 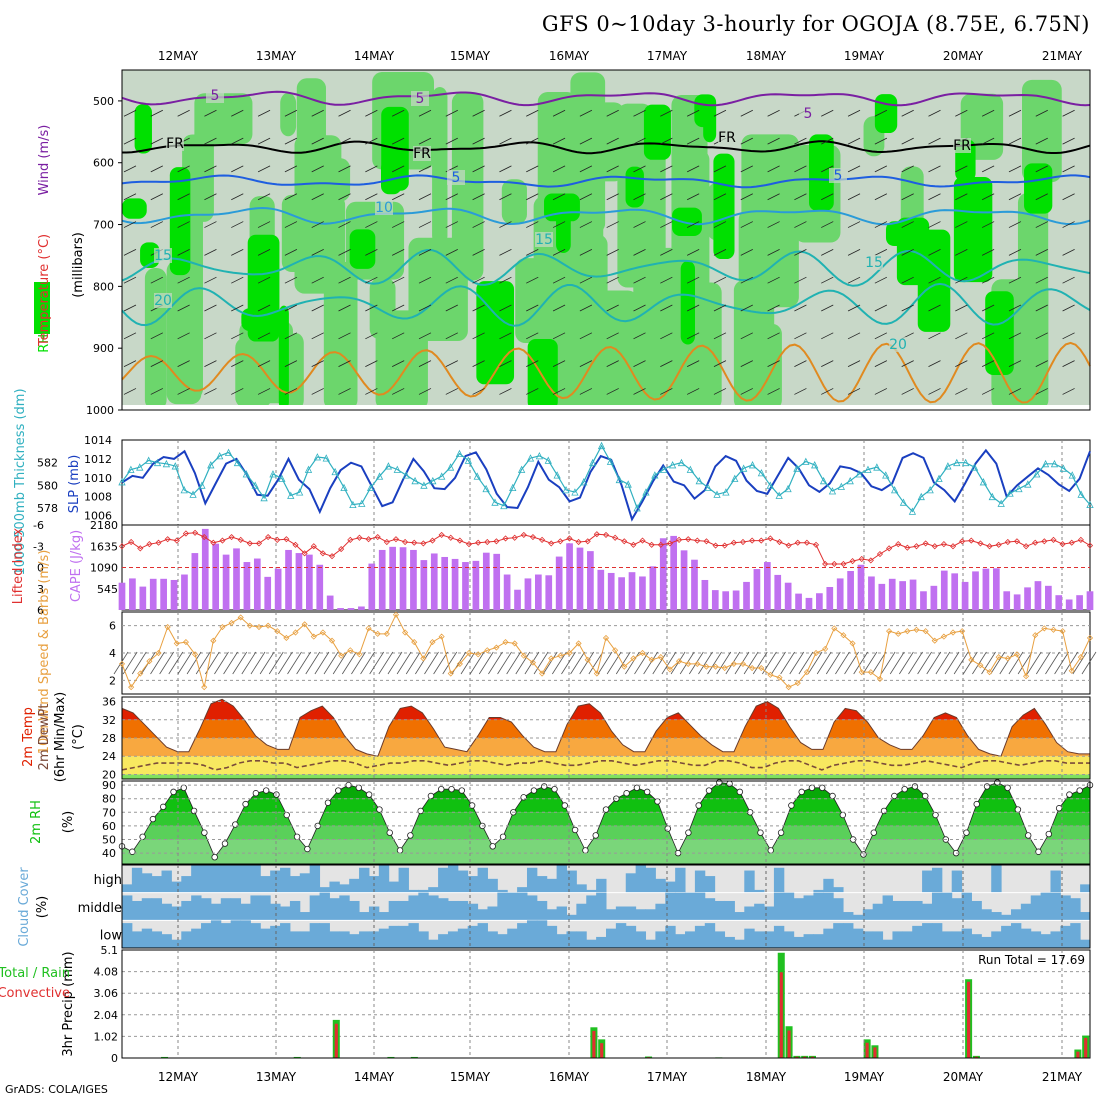 What do you see at coordinates (805, 1057) in the screenshot?
I see `precip-convective-bar` at bounding box center [805, 1057].